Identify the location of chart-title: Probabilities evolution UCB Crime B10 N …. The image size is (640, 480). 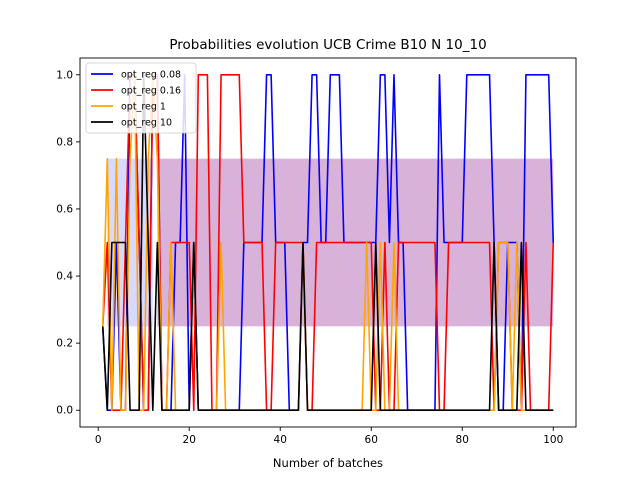
(327, 45).